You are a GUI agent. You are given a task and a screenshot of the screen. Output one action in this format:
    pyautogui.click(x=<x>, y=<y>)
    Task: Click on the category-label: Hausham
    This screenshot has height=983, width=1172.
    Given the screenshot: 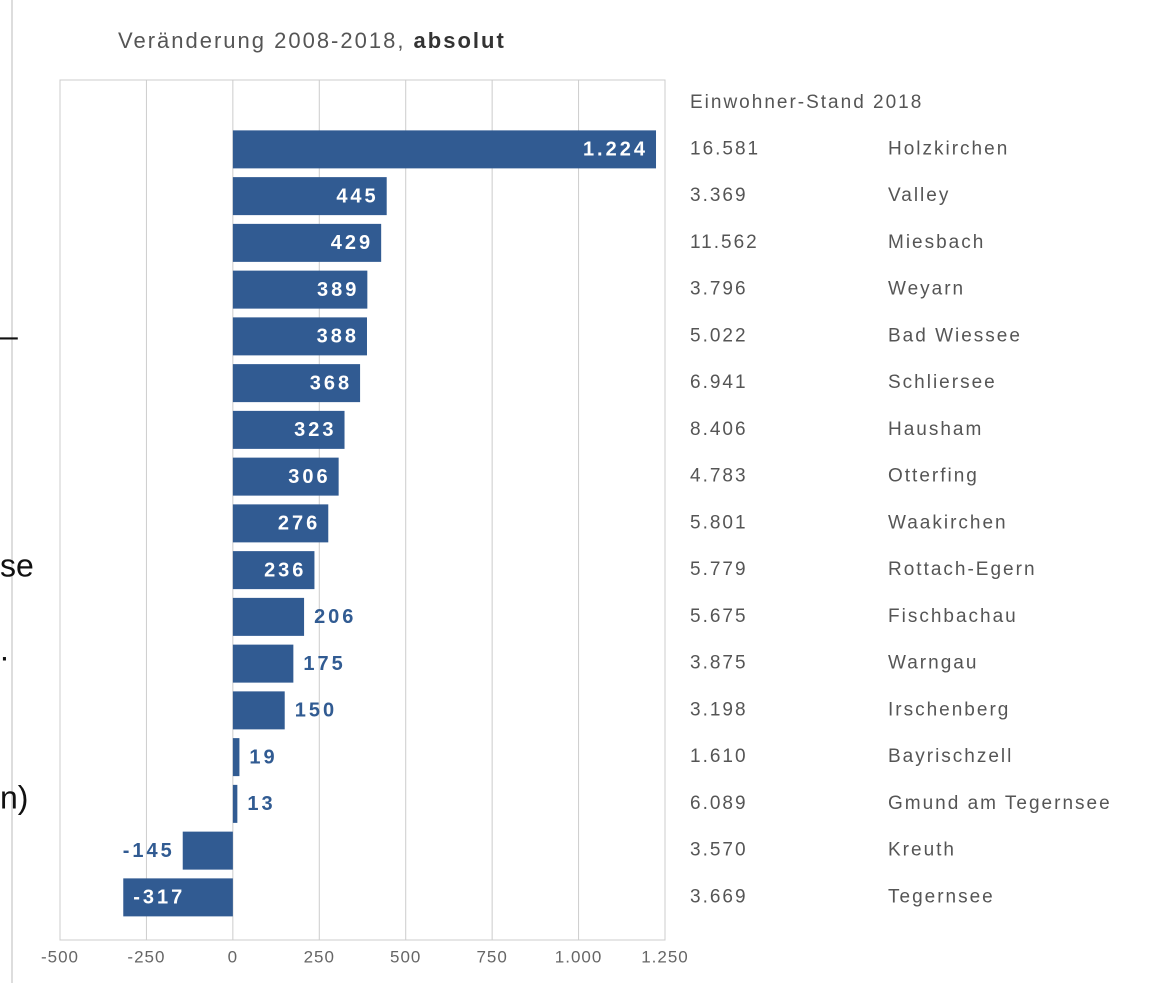 What is the action you would take?
    pyautogui.click(x=935, y=429)
    